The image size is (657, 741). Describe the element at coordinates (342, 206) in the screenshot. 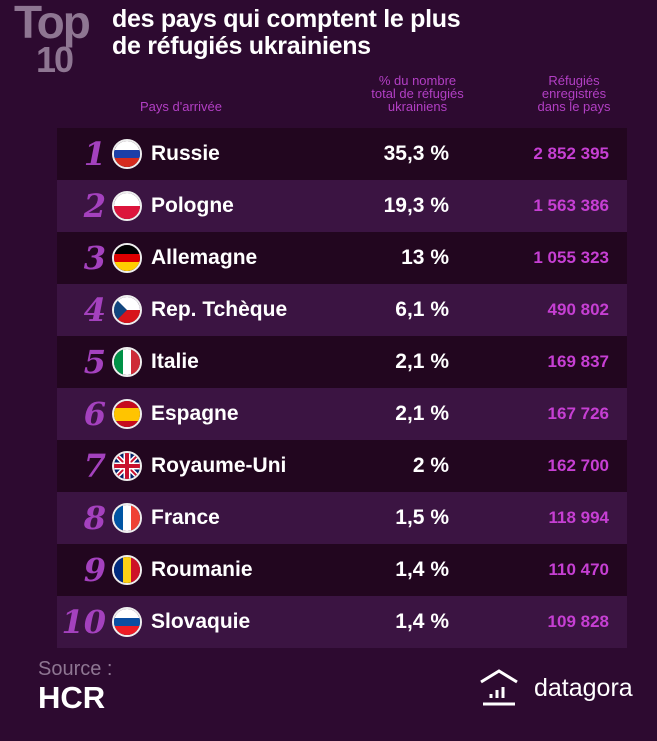

I see `table-row: 2 Pologne 19,3 % 1 563 386` at that location.